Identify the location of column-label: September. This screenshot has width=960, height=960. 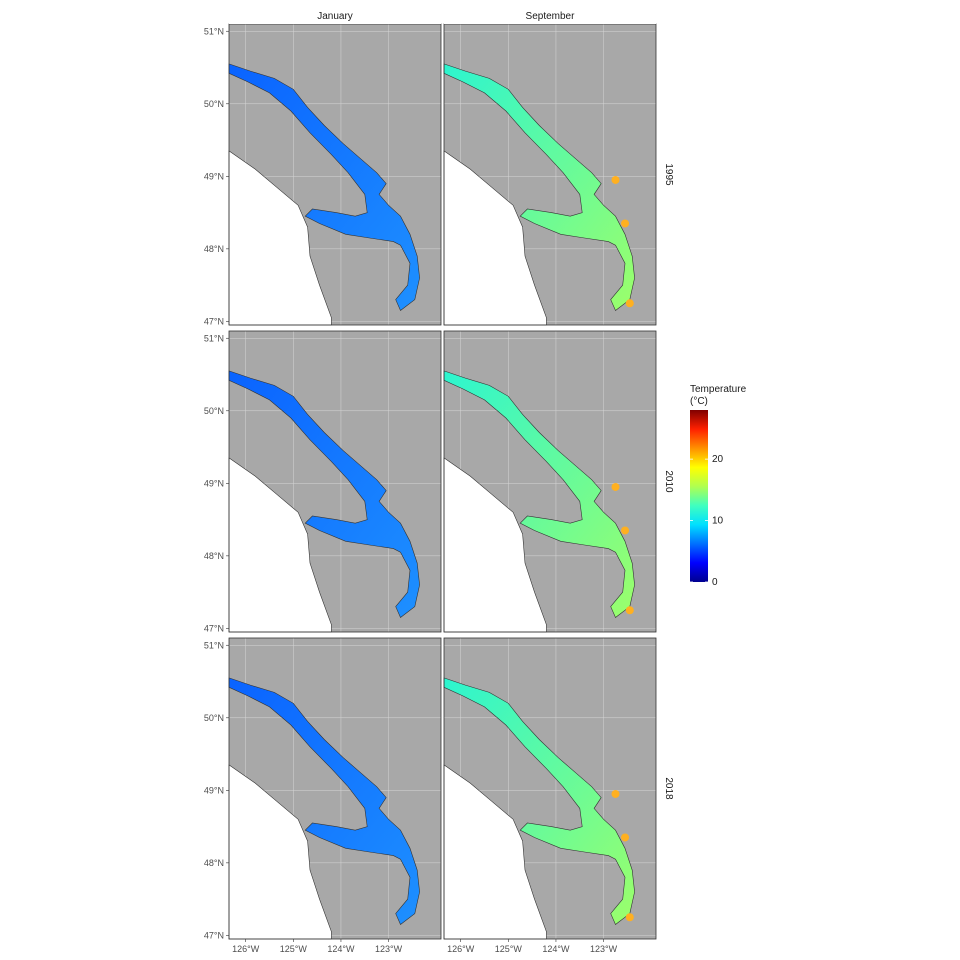
(551, 16).